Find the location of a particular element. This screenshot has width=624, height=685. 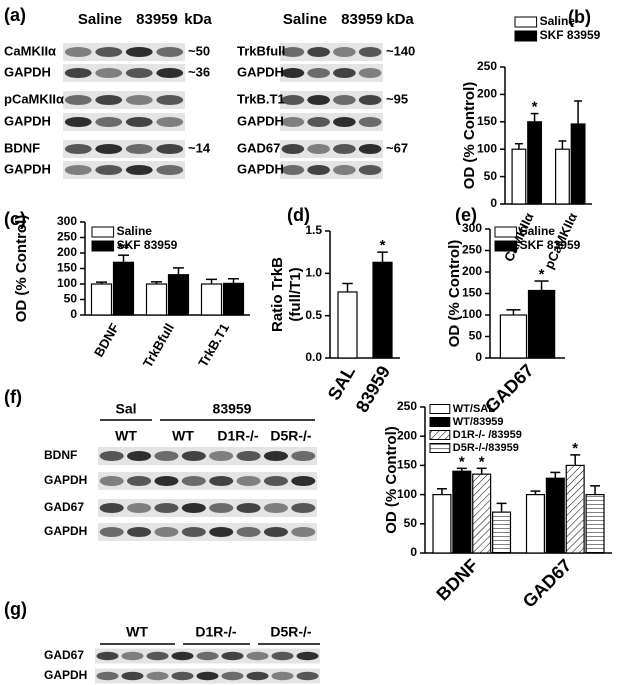

x-tick-label: SAL is located at coordinates (341, 382).